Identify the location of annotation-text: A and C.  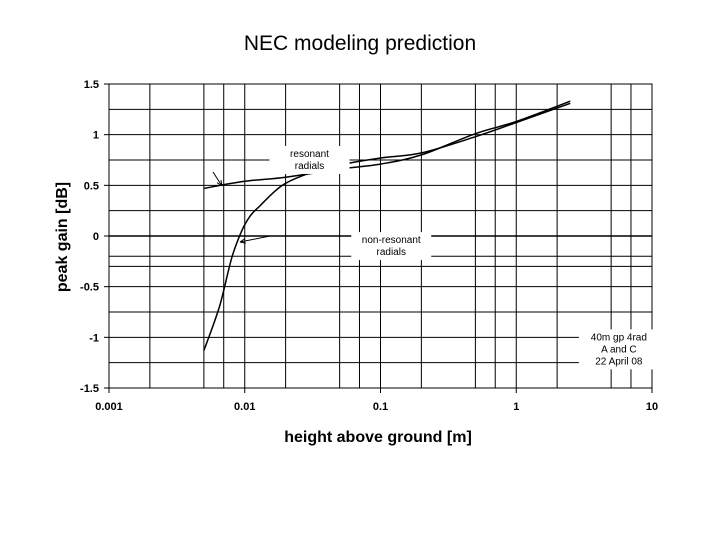
(619, 349).